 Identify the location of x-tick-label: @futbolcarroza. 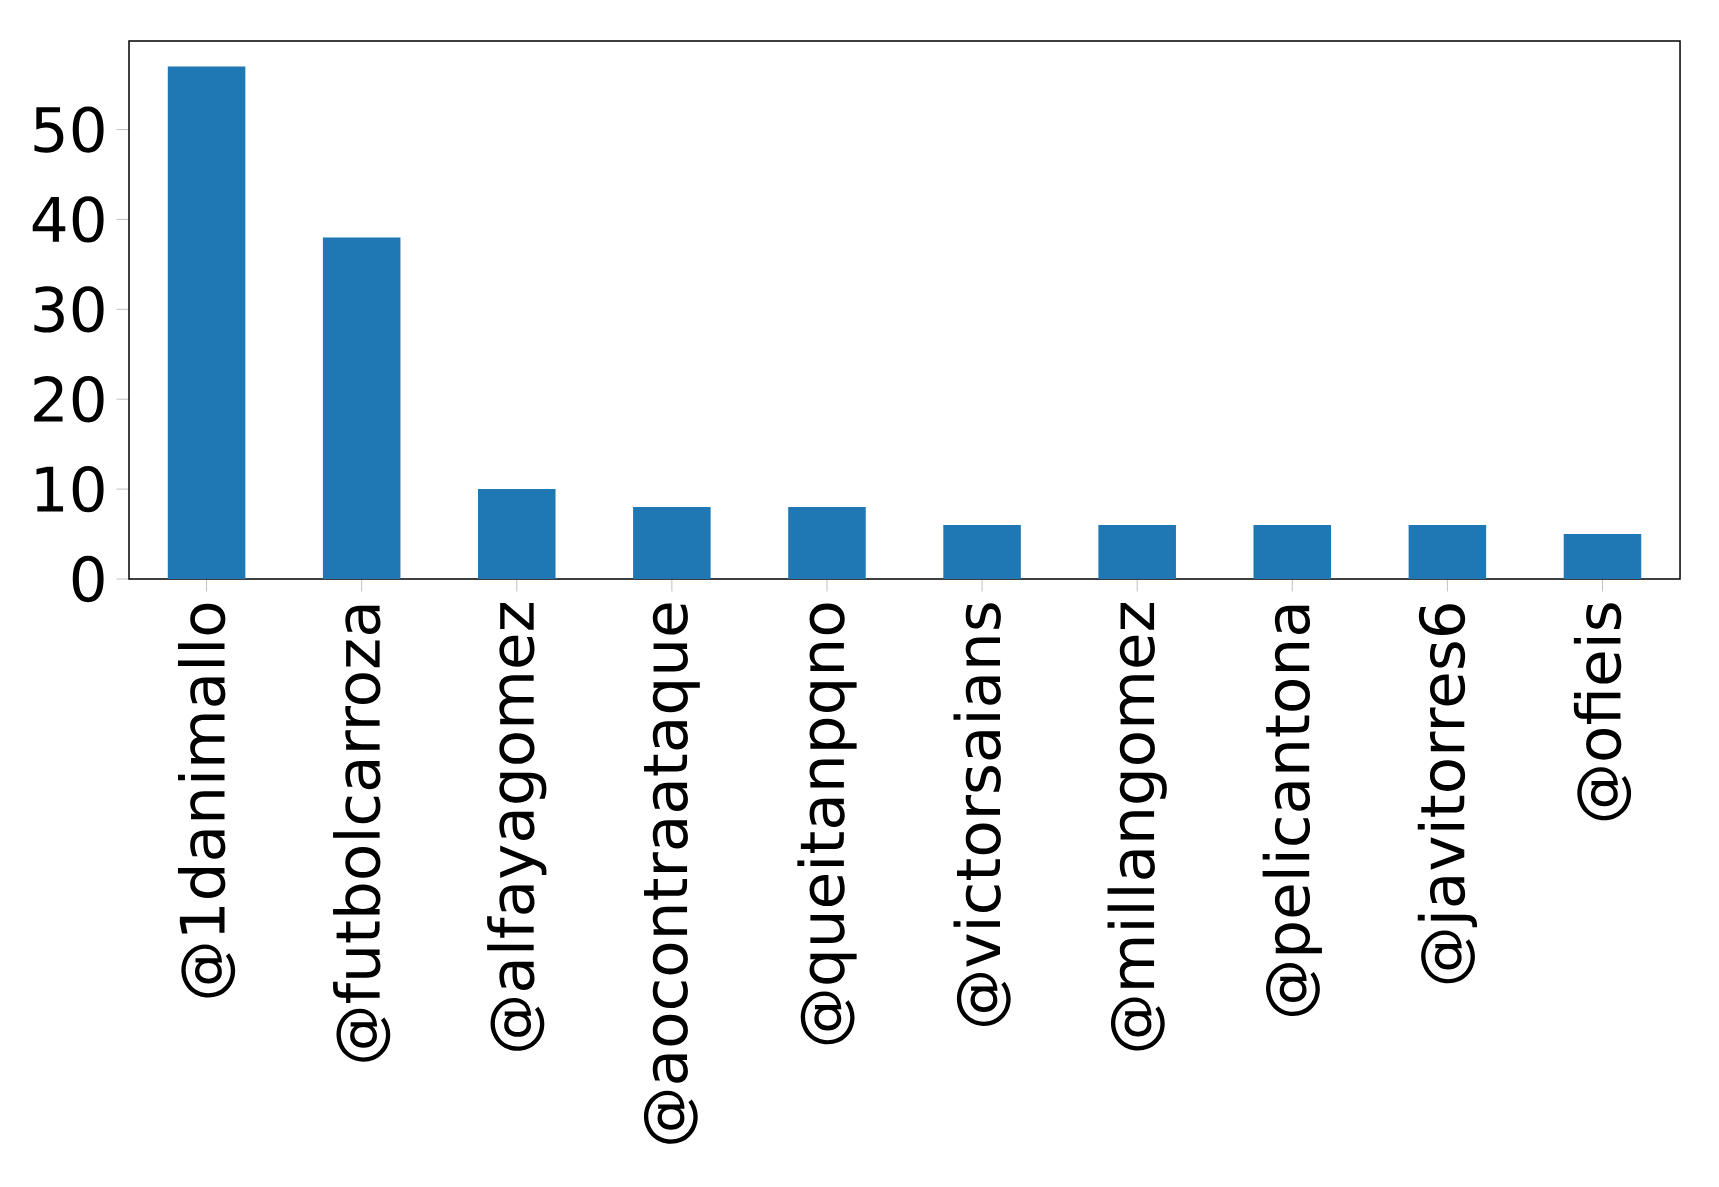
(362, 833).